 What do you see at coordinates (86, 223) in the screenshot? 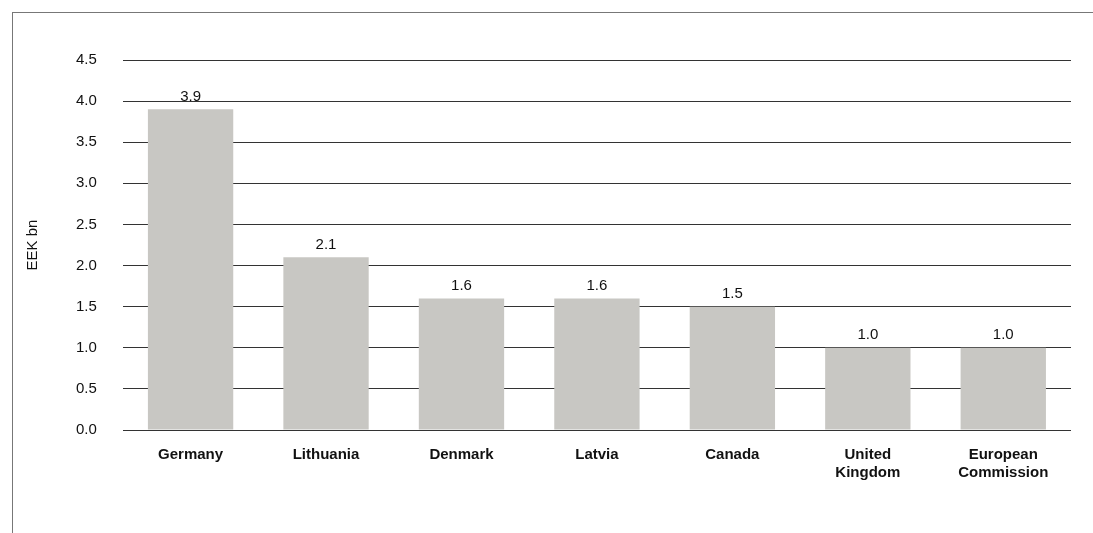
I see `y-tick-label: 2.5` at bounding box center [86, 223].